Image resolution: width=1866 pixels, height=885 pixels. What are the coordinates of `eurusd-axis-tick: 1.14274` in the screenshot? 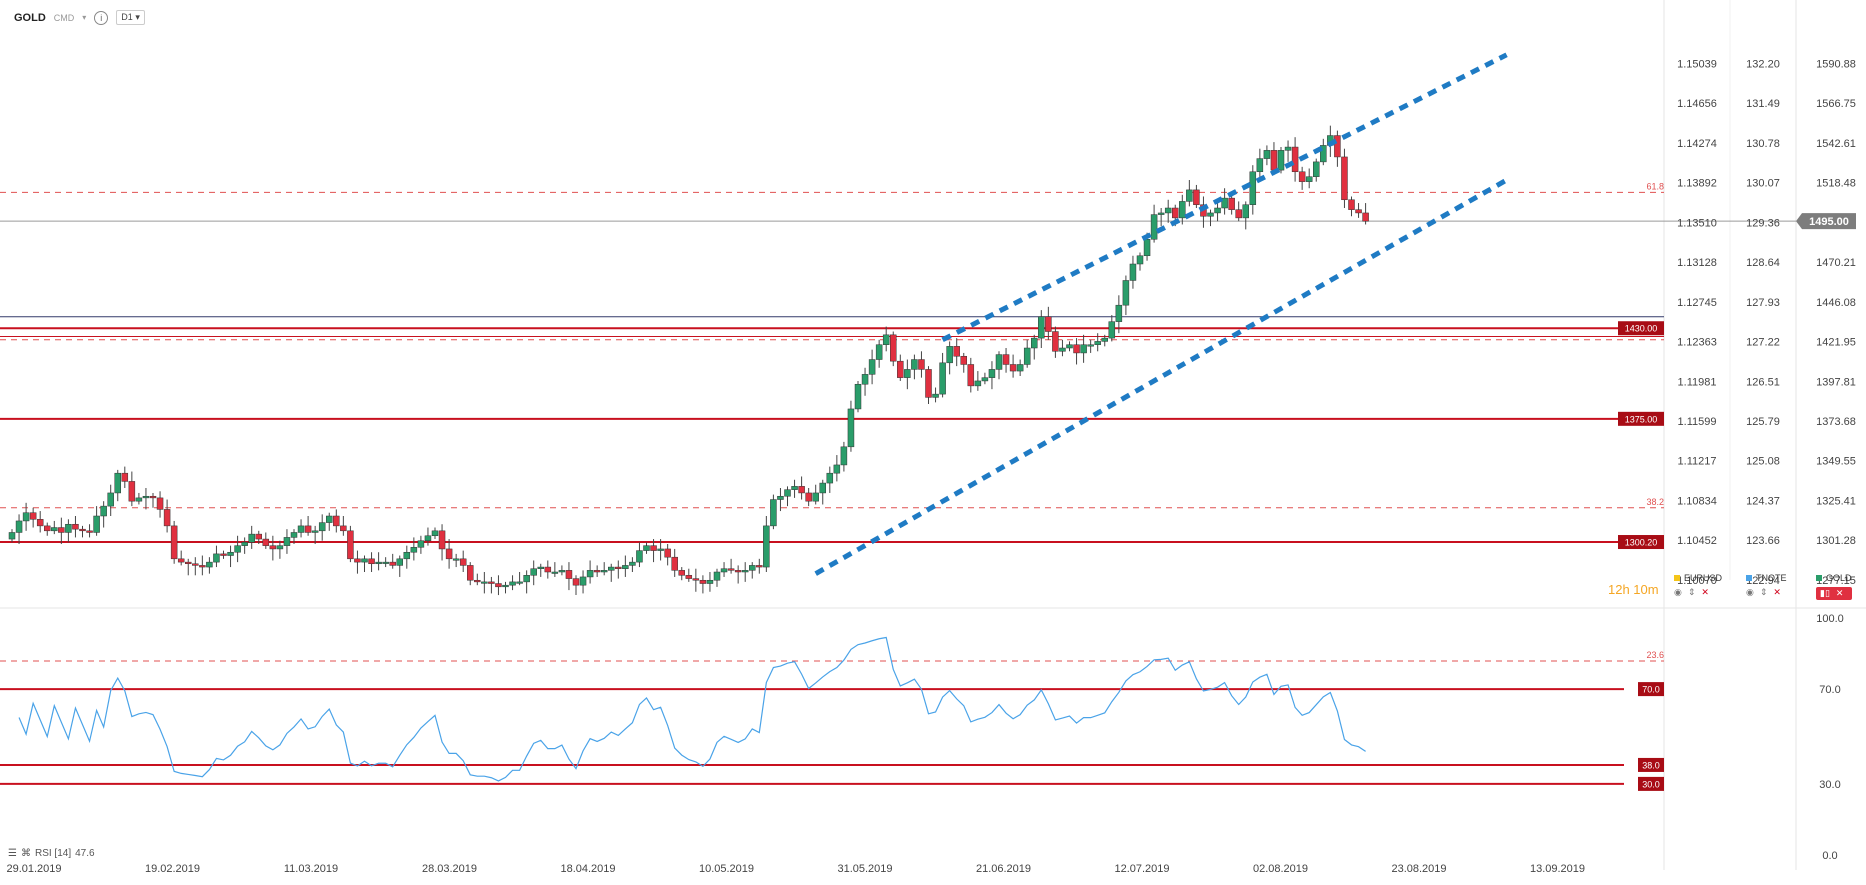 It's located at (1697, 144).